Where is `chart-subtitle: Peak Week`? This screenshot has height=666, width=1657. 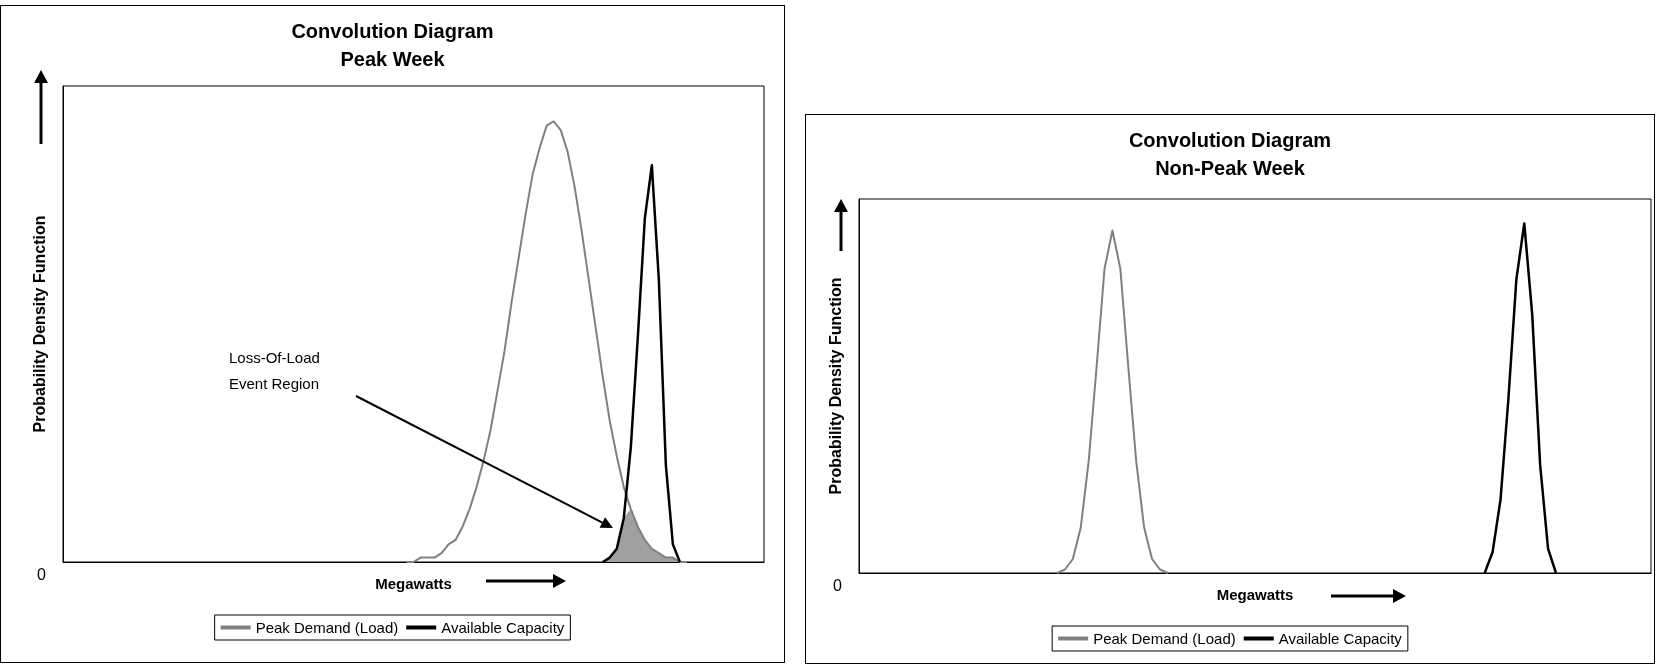
chart-subtitle: Peak Week is located at coordinates (393, 59).